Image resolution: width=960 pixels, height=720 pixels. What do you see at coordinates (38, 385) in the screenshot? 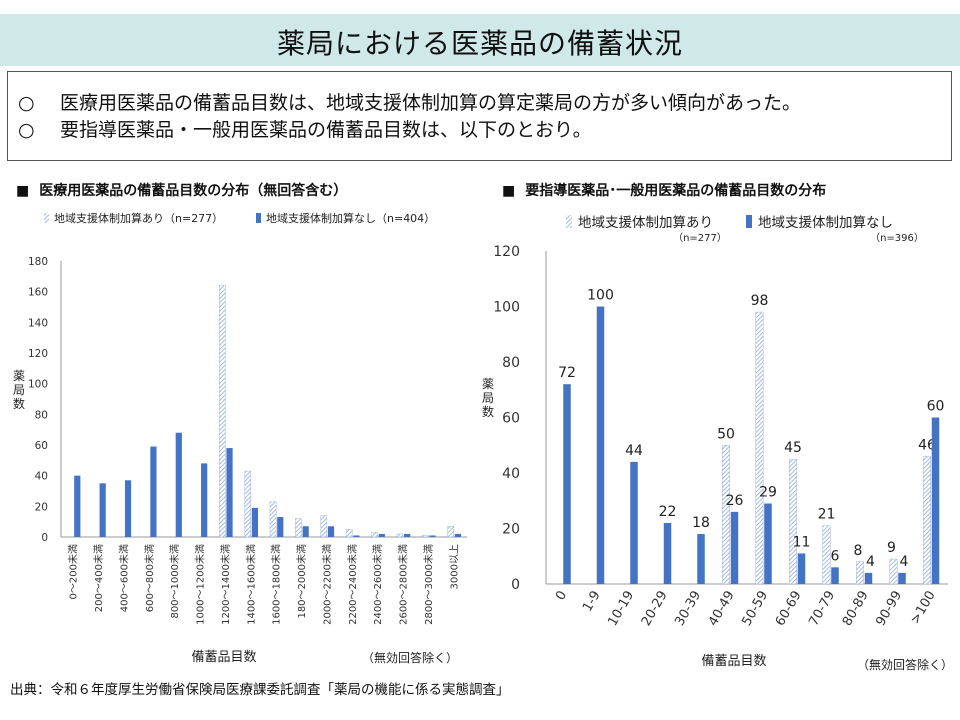
I see `y-tick-label: 100` at bounding box center [38, 385].